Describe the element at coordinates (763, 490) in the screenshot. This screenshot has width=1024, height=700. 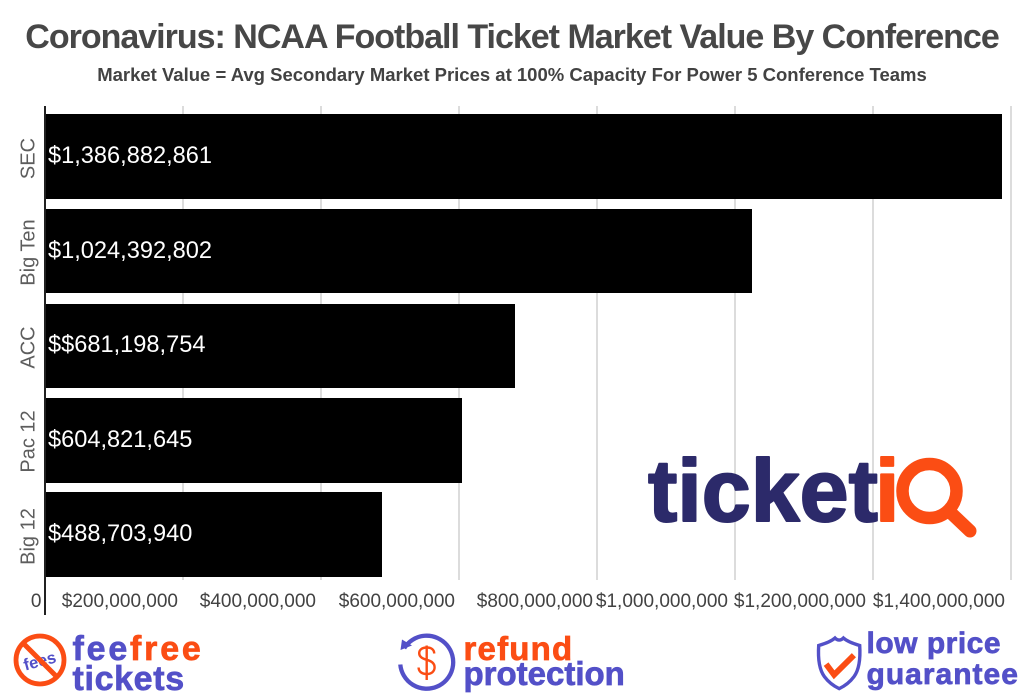
I see `svg-text: ticket` at that location.